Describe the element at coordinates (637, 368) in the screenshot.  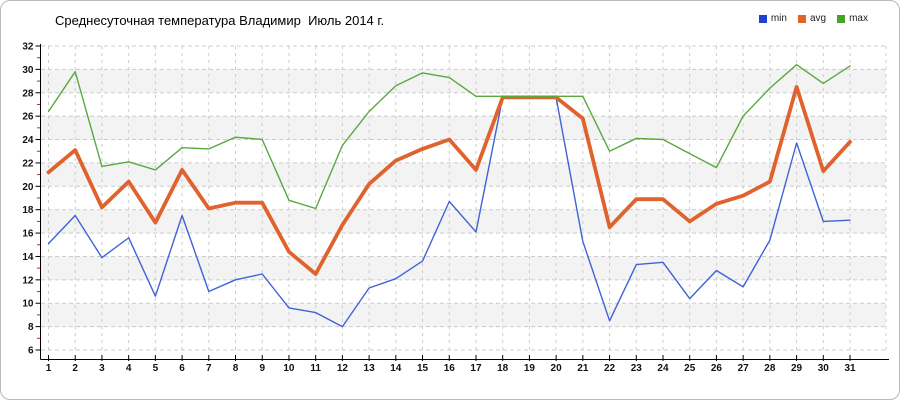
I see `x-tick-label: 23` at that location.